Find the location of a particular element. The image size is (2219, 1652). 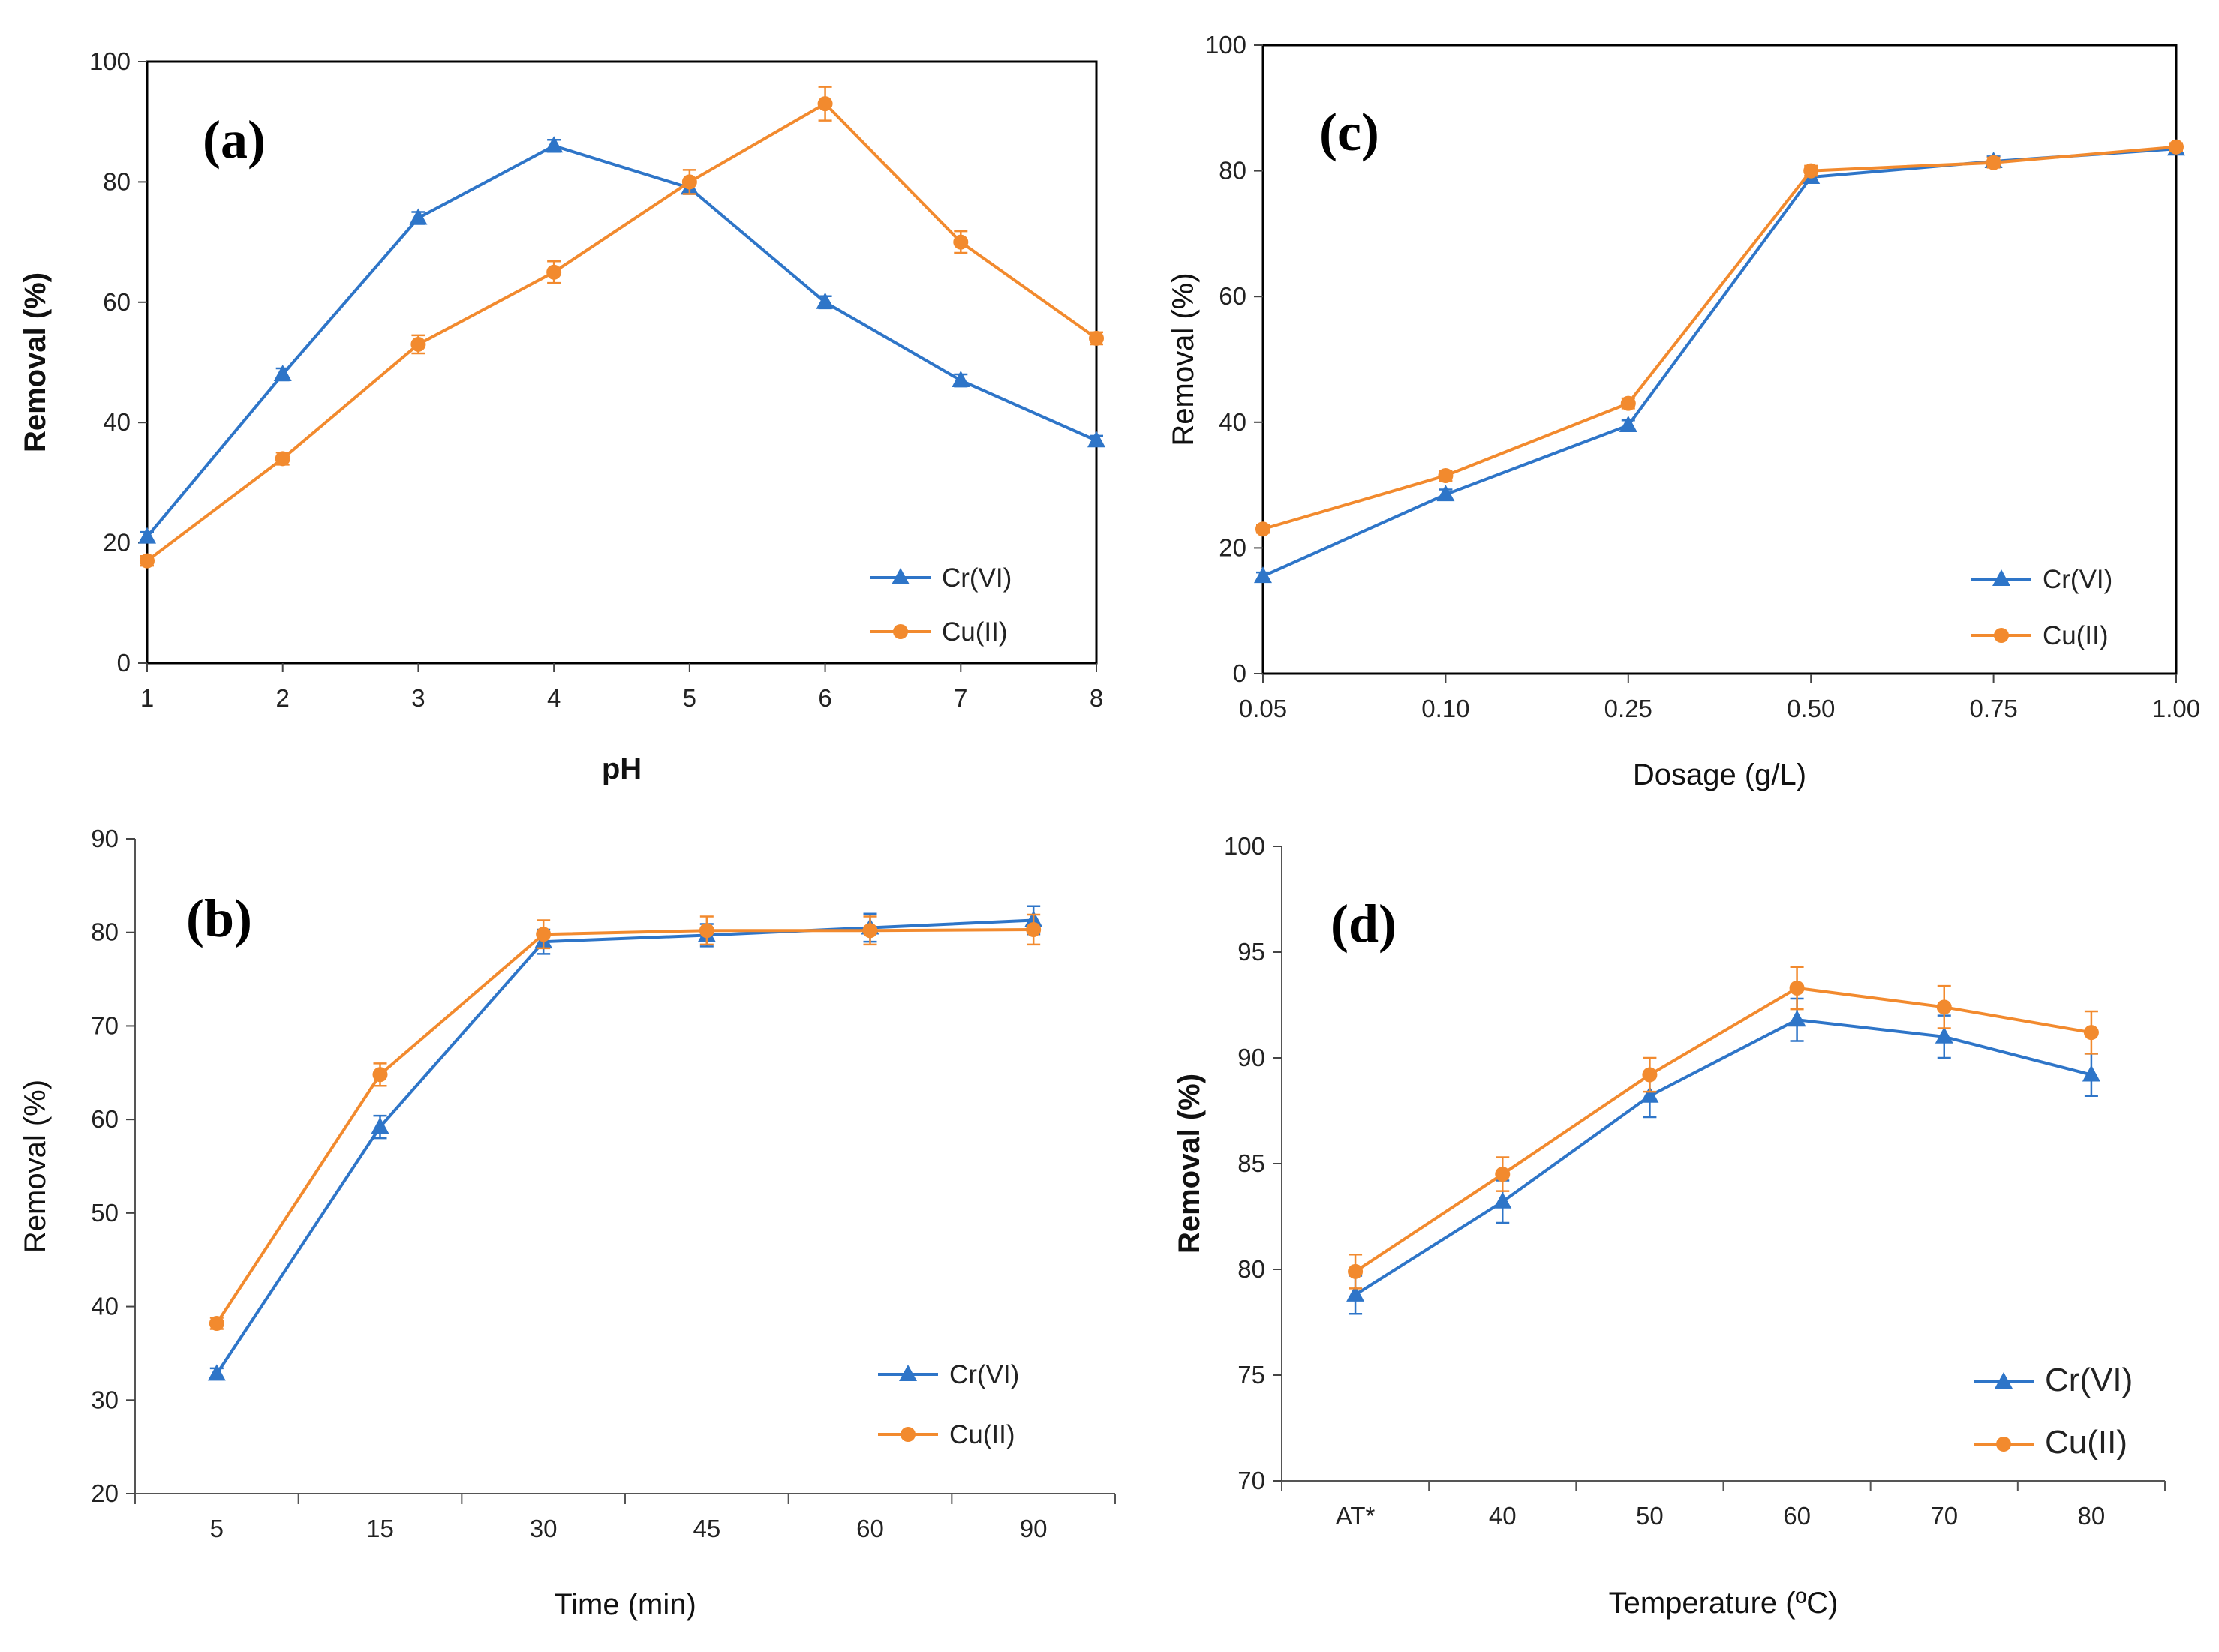

x-axis-title: Time (min) is located at coordinates (625, 1604).